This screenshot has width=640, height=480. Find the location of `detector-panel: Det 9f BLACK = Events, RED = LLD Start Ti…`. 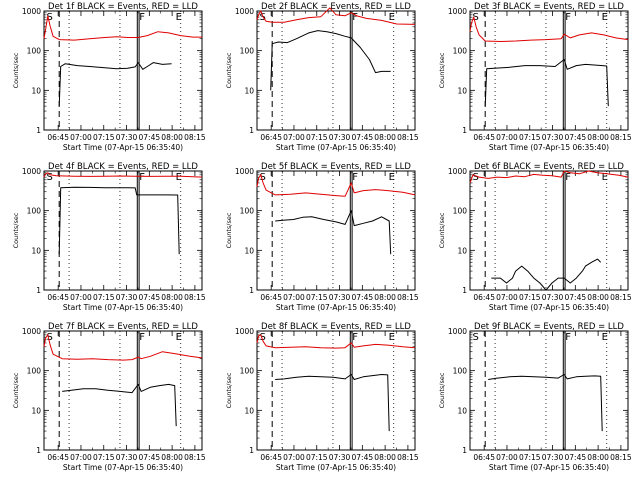

detector-panel: Det 9f BLACK = Events, RED = LLD Start Ti… is located at coordinates (535, 397).